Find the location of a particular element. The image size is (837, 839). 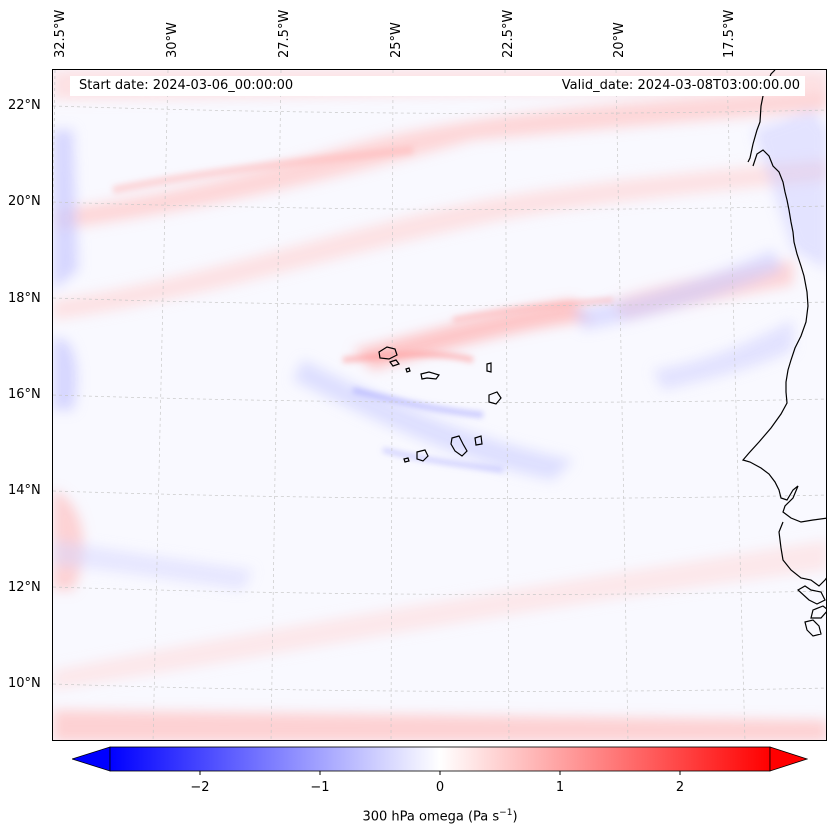

island-sal is located at coordinates (489, 367).